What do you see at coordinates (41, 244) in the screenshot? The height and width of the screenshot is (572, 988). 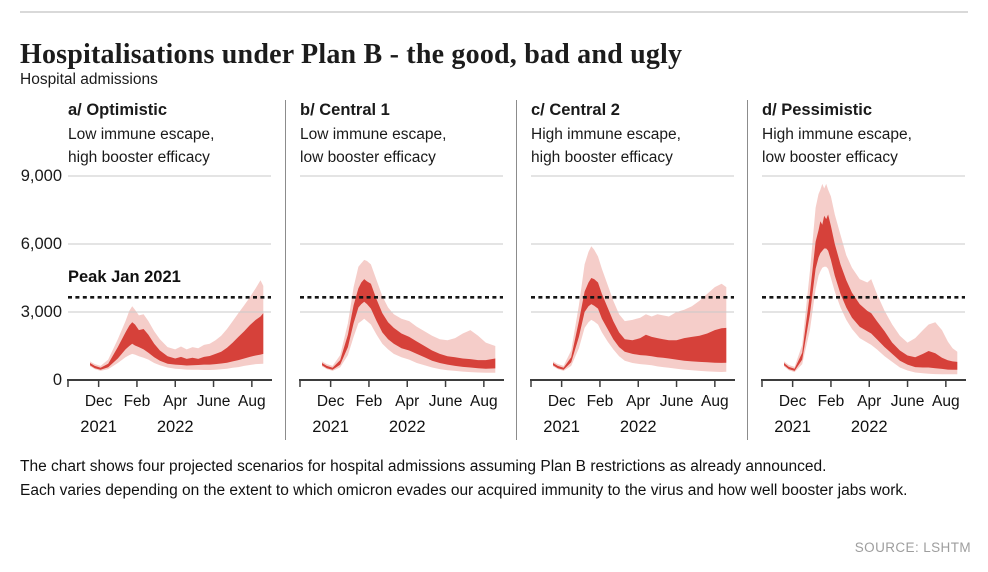 I see `y-tick-label: 6,000` at bounding box center [41, 244].